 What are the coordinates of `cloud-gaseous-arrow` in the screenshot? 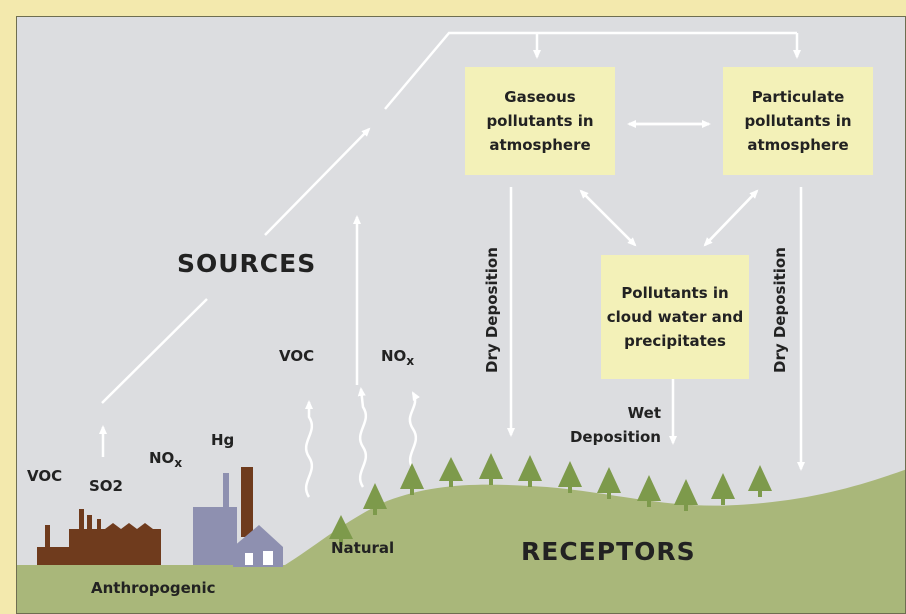 It's located at (607, 217).